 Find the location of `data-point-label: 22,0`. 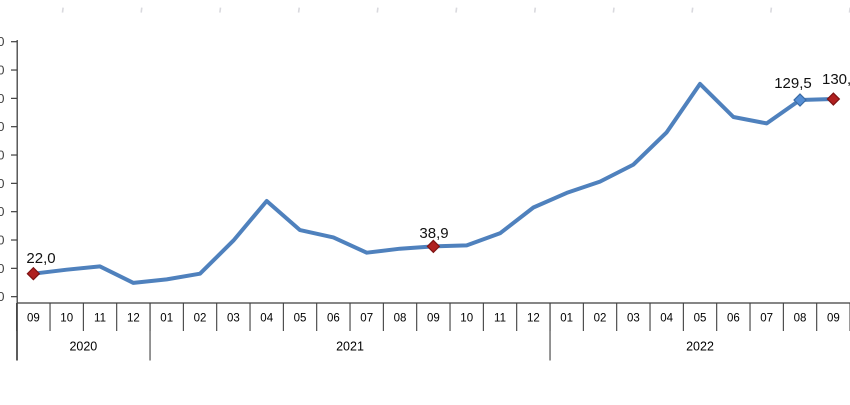

data-point-label: 22,0 is located at coordinates (40, 258).